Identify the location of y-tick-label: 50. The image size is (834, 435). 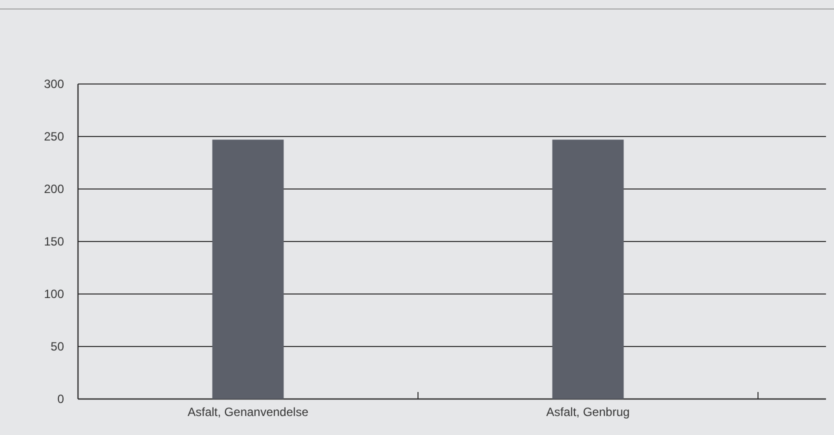
(57, 347).